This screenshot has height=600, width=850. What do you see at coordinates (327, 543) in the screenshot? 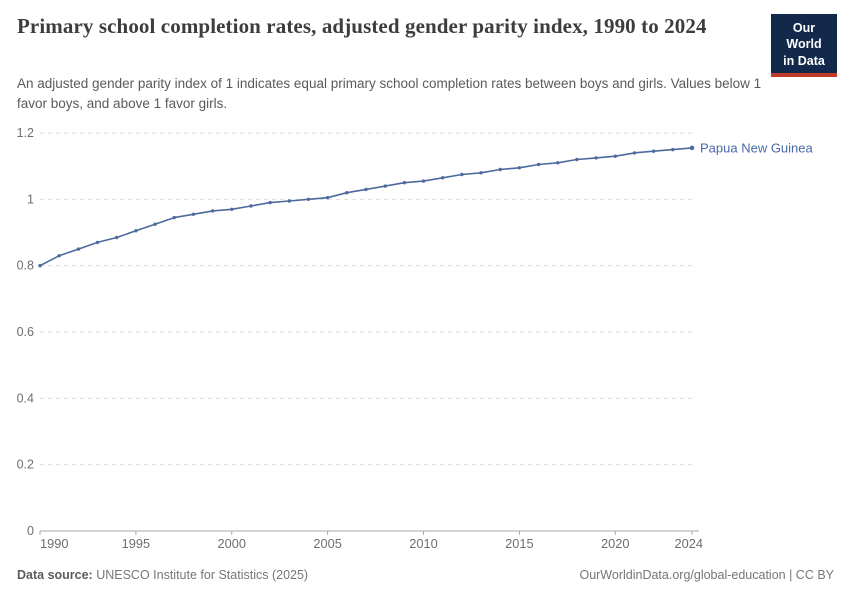
I see `x-tick-label: 2005` at bounding box center [327, 543].